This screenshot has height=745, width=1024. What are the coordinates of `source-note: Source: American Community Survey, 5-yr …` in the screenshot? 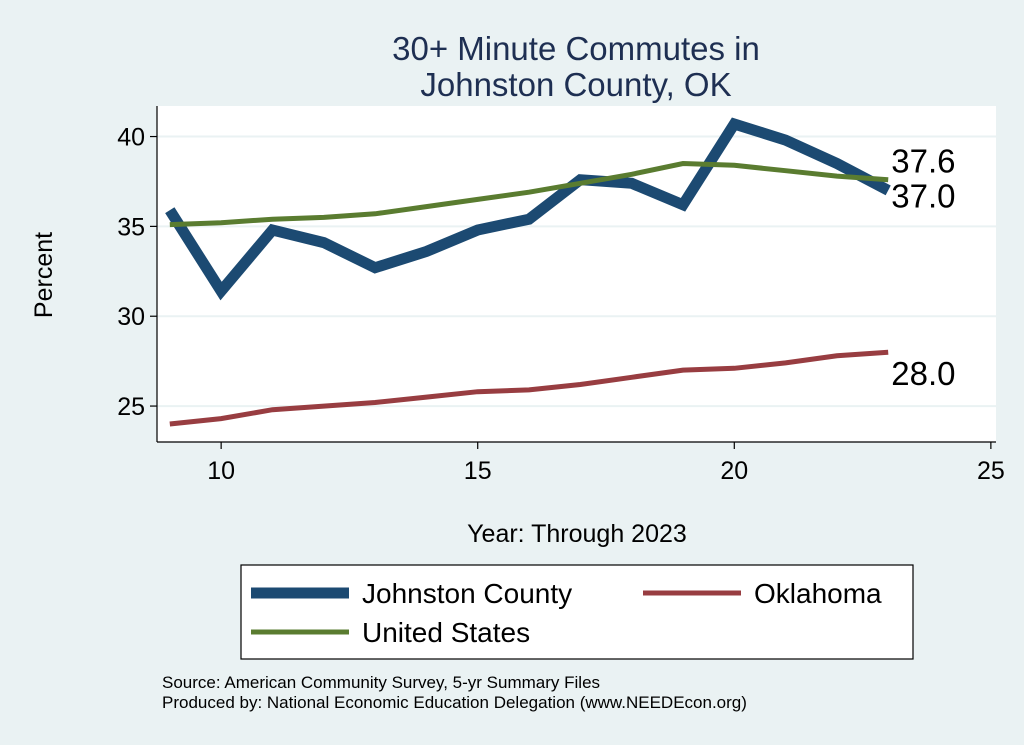 It's located at (381, 682).